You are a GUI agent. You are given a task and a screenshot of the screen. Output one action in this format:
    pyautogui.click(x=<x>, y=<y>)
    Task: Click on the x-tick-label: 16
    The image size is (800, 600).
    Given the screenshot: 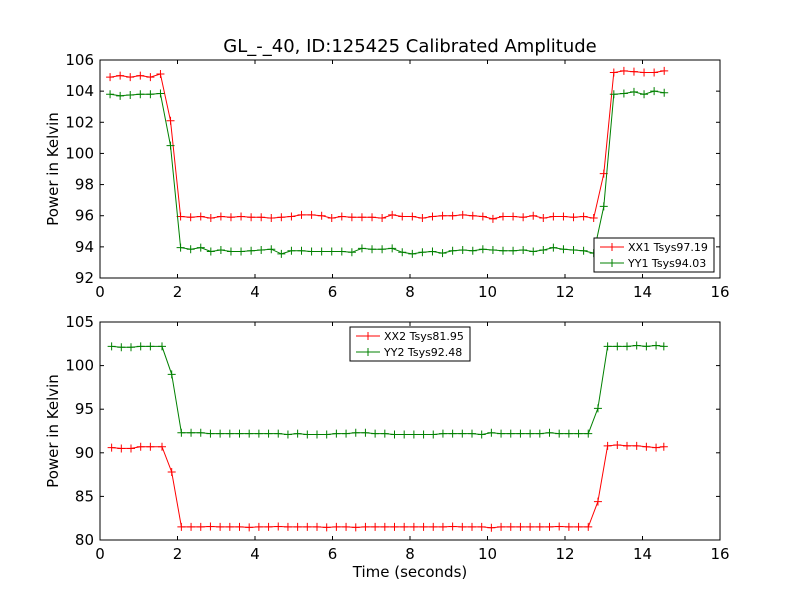 What is the action you would take?
    pyautogui.click(x=719, y=554)
    